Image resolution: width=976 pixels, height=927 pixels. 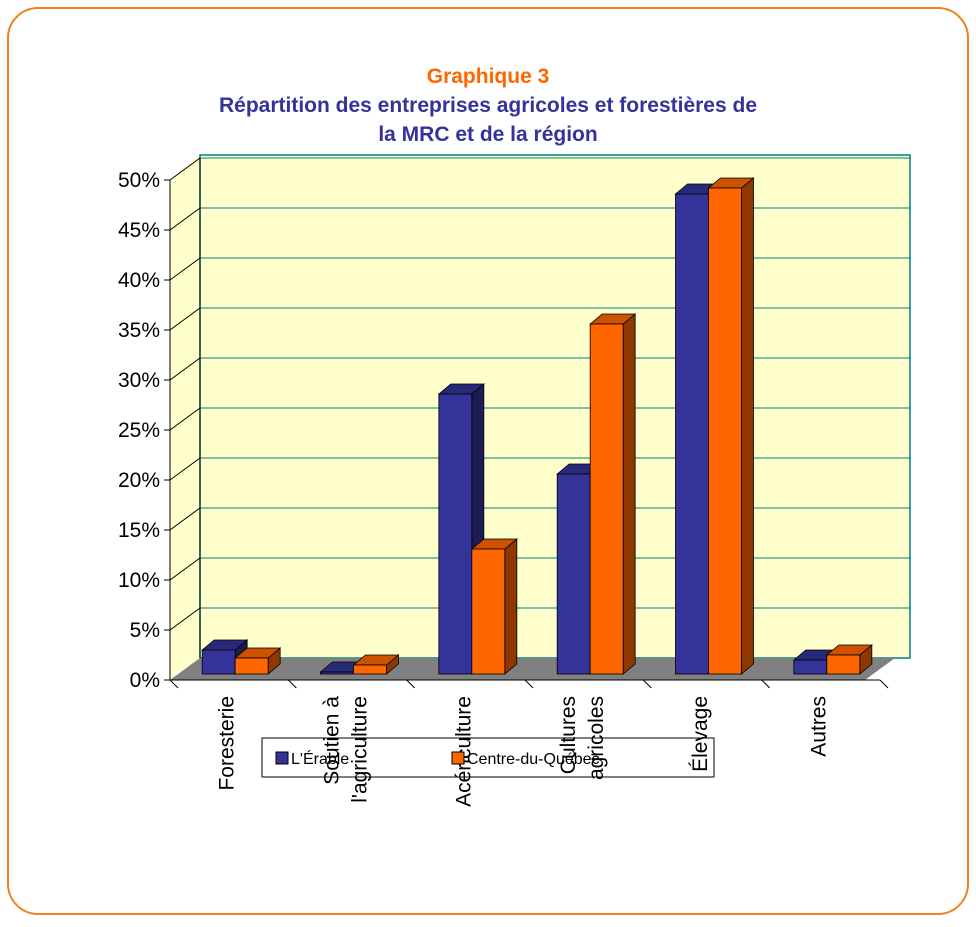 I want to click on legend, so click(x=488, y=757).